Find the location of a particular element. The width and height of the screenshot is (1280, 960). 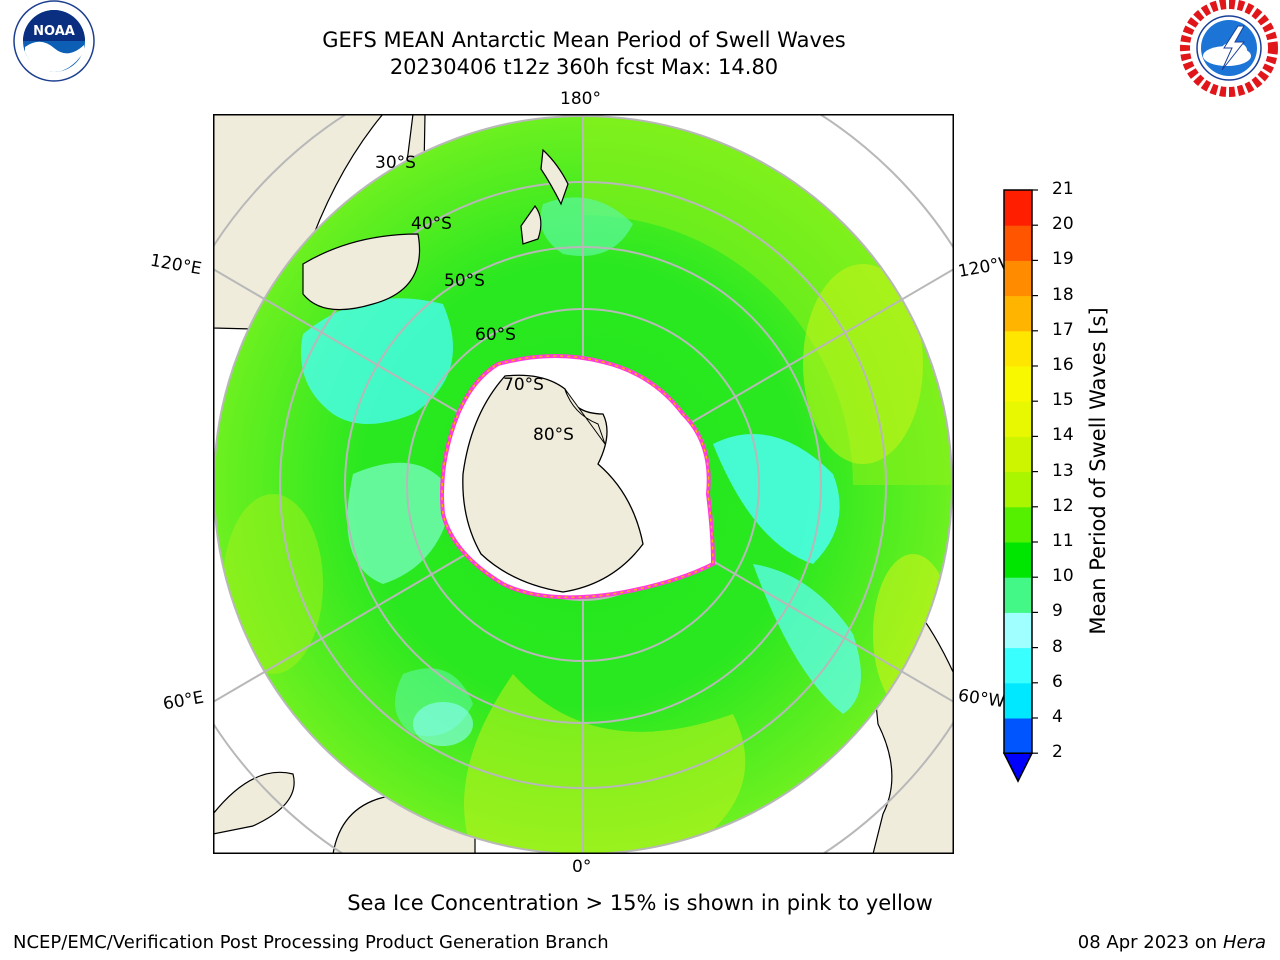

colorbar-under-extension is located at coordinates (1018, 767).